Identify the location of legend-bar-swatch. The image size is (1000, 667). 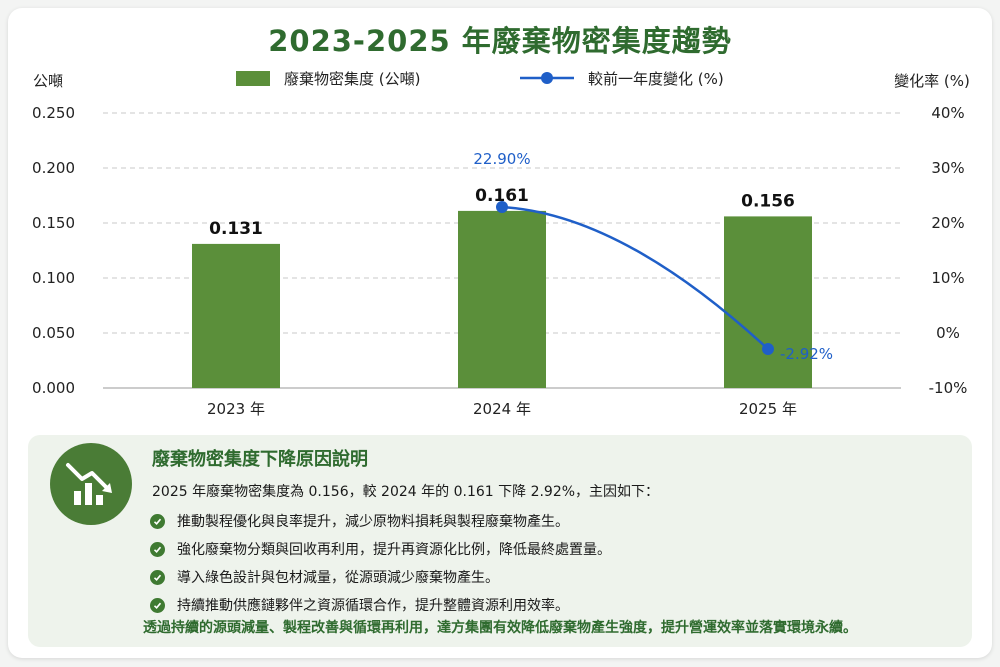
(253, 78).